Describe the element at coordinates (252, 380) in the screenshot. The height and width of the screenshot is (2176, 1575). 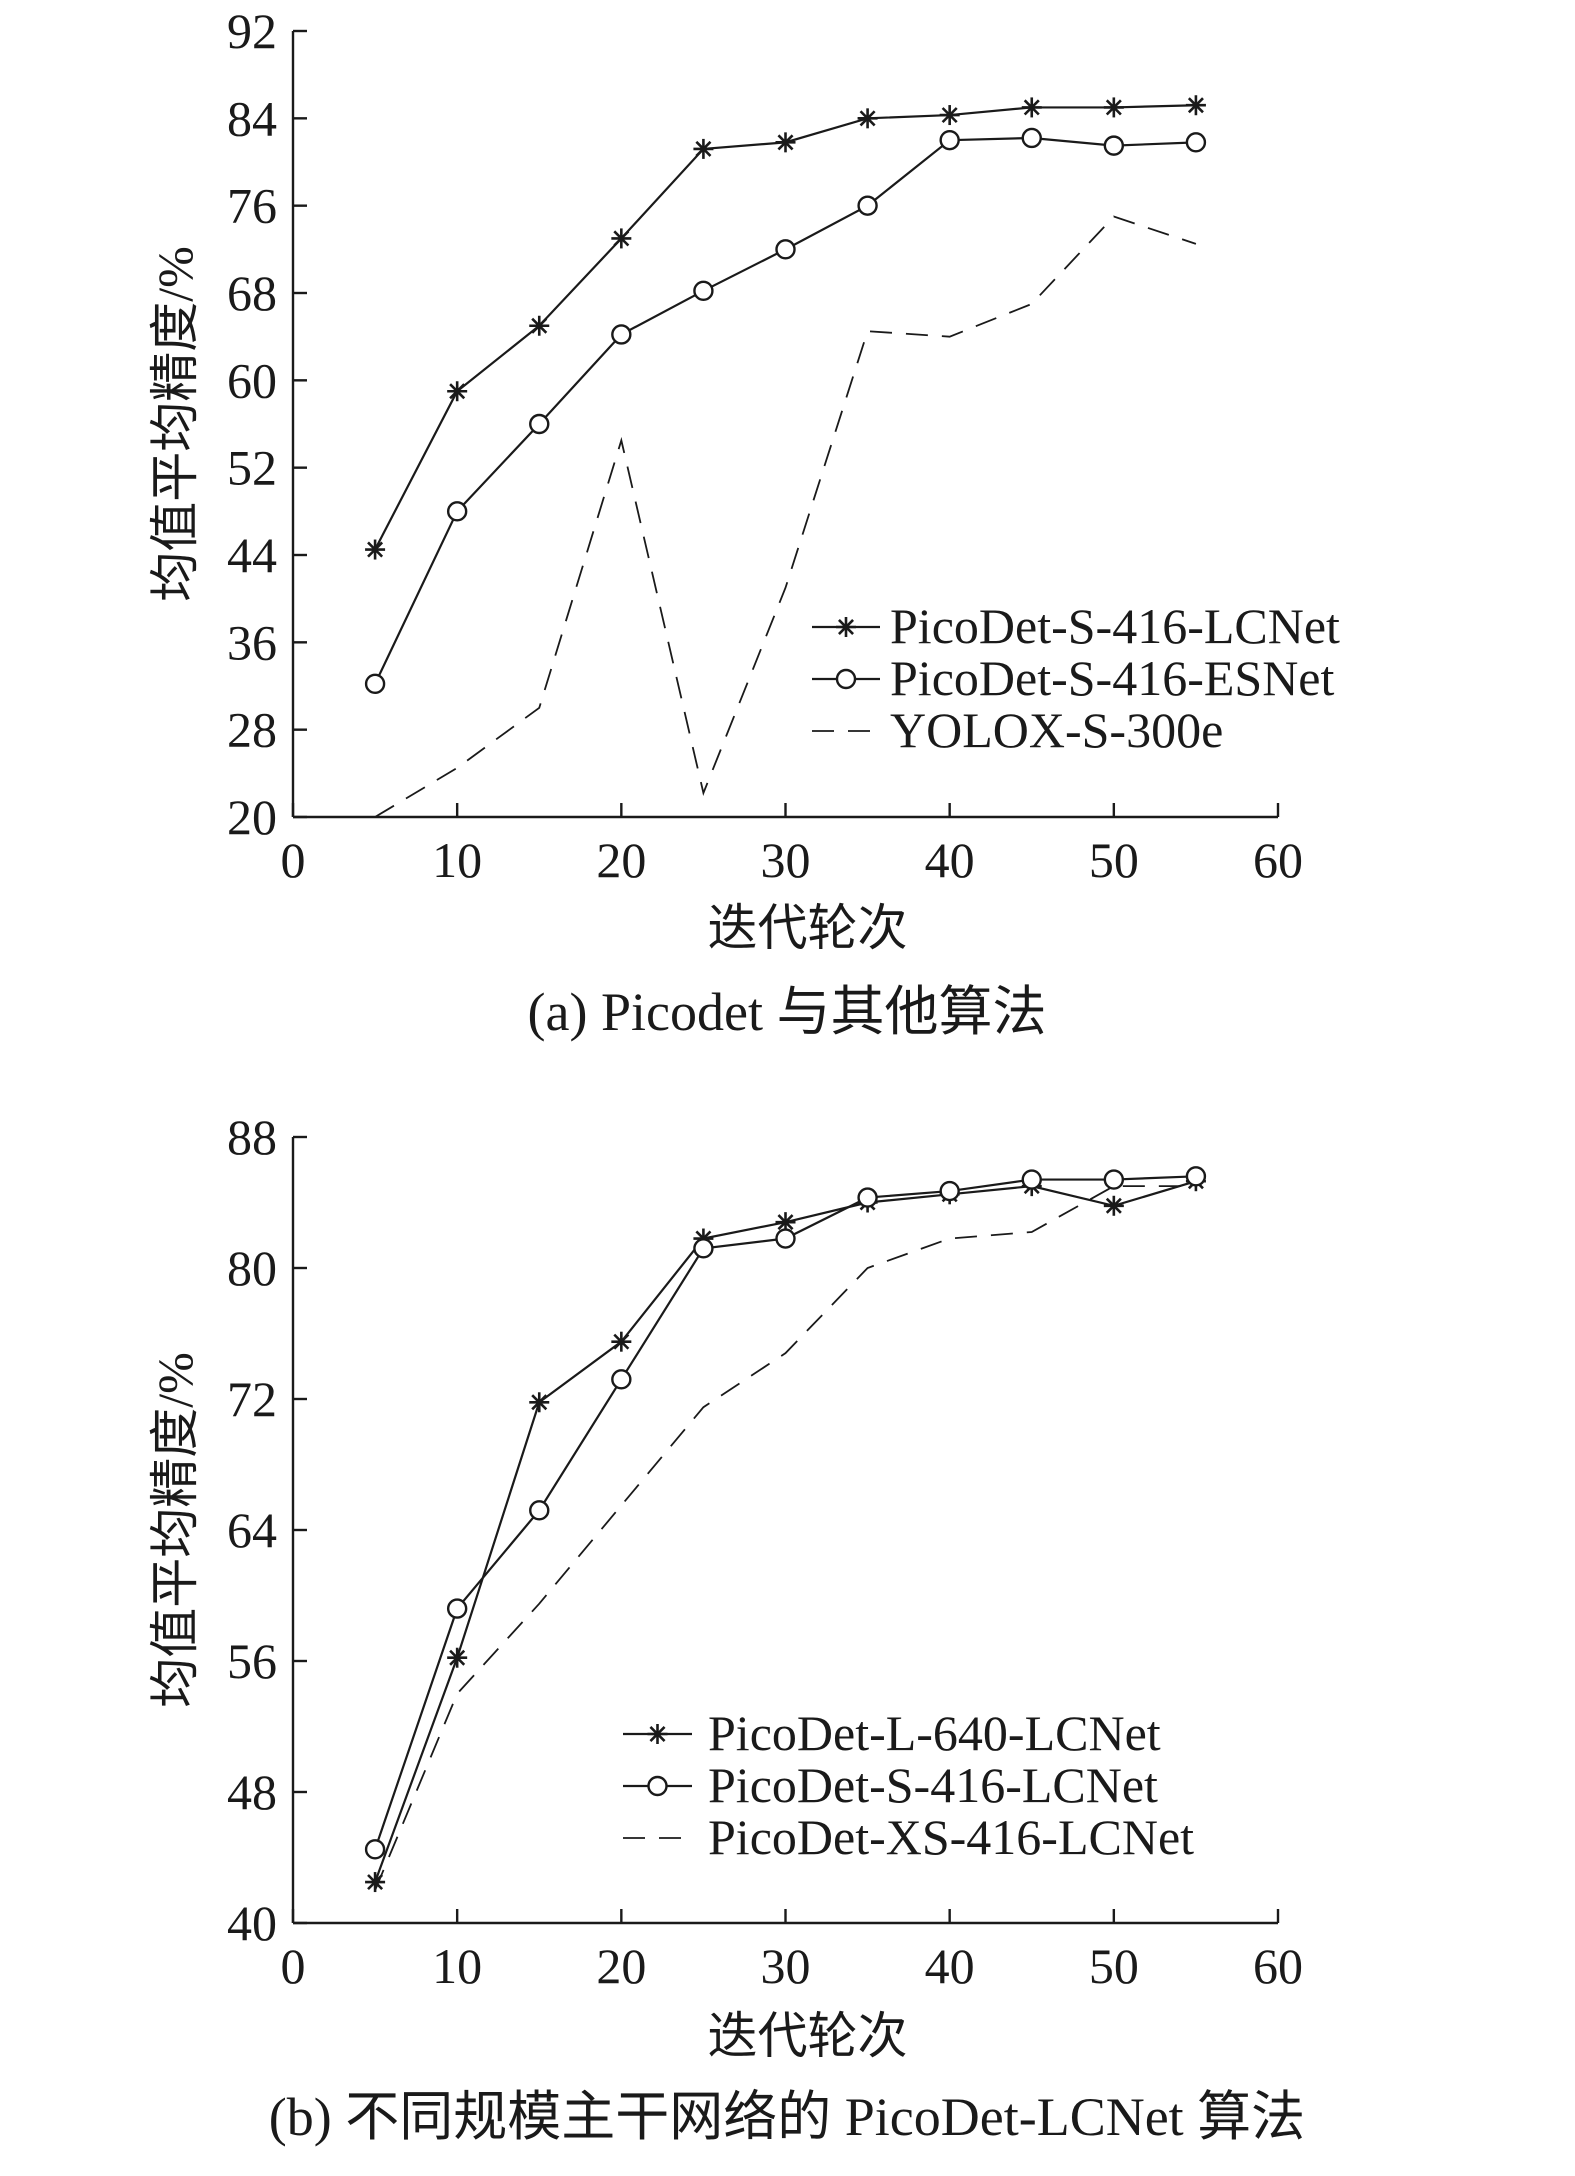
I see `y-tick-label: 60` at that location.